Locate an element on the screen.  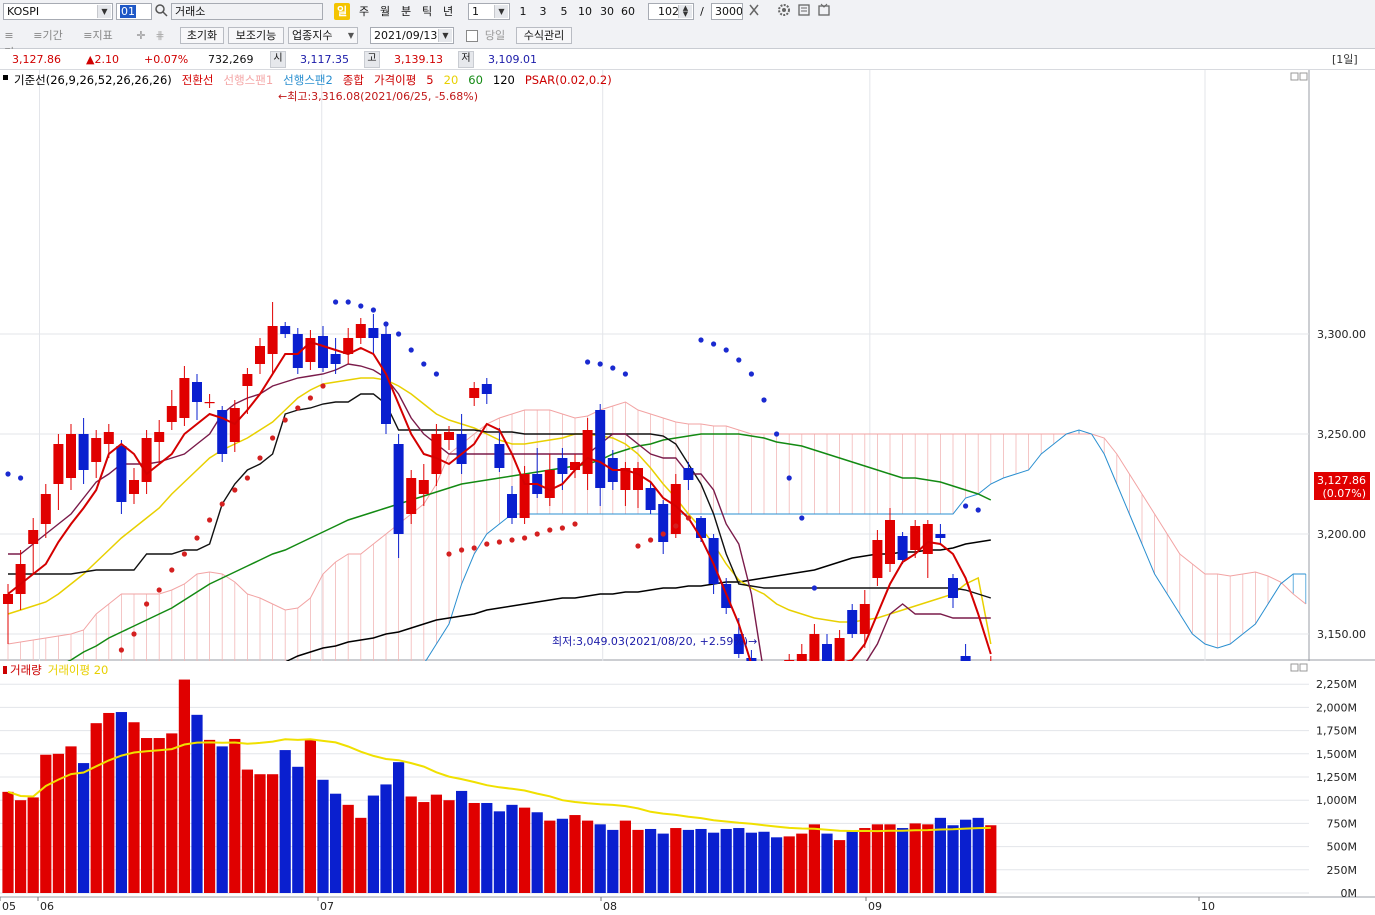
export-icon is located at coordinates (824, 11).